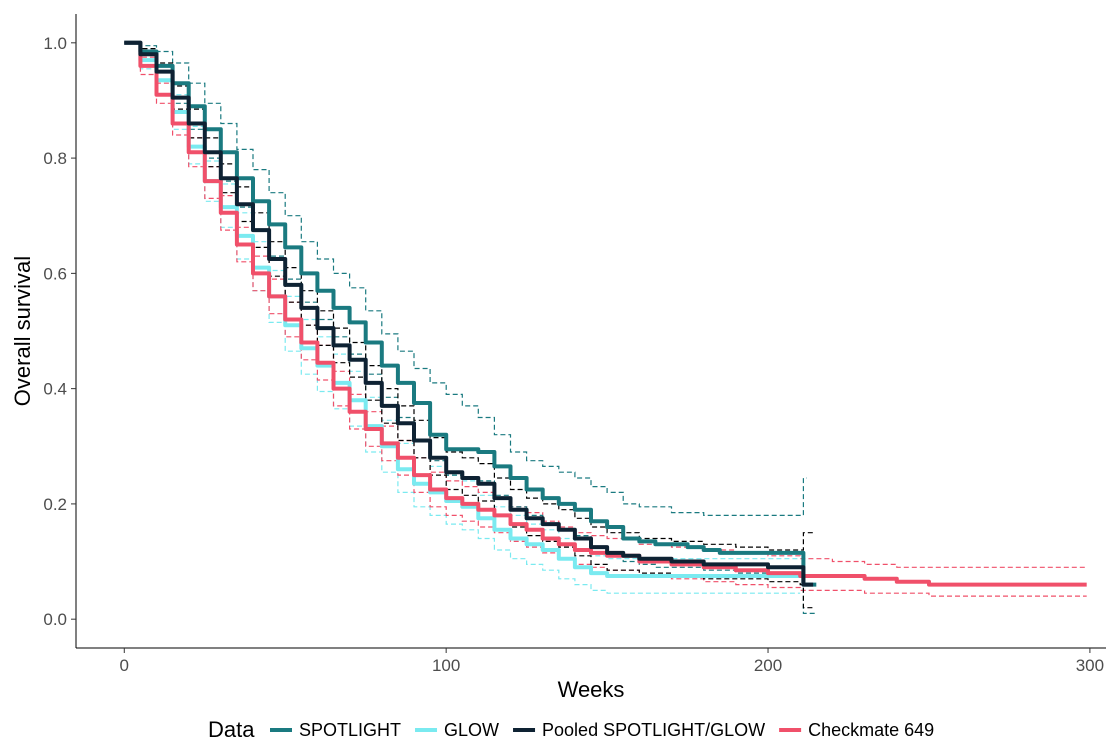 Image resolution: width=1118 pixels, height=746 pixels. I want to click on x-tick-label: 300, so click(1090, 665).